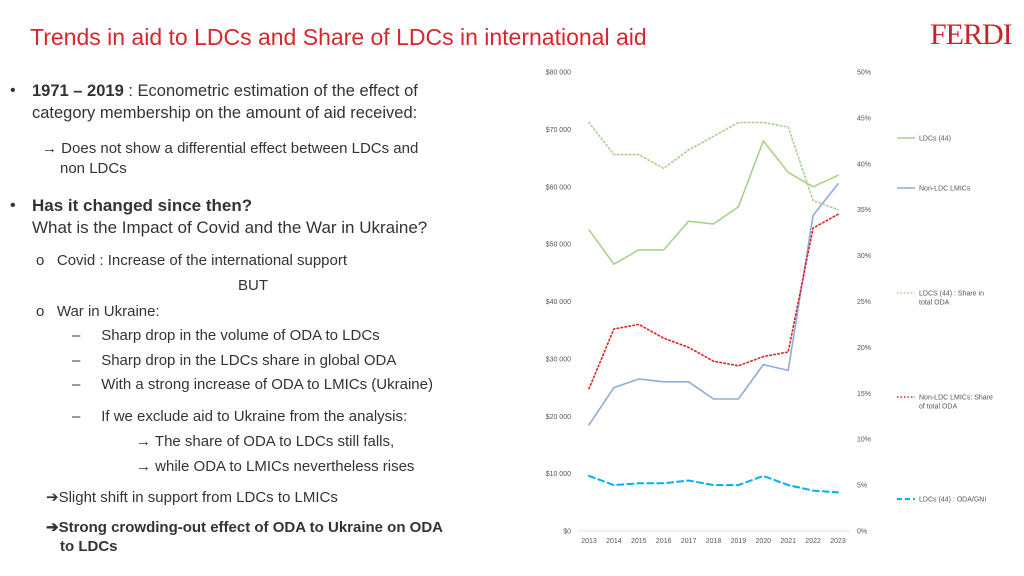  Describe the element at coordinates (142, 205) in the screenshot. I see `bullet-2-question: Has it changed since then?` at that location.